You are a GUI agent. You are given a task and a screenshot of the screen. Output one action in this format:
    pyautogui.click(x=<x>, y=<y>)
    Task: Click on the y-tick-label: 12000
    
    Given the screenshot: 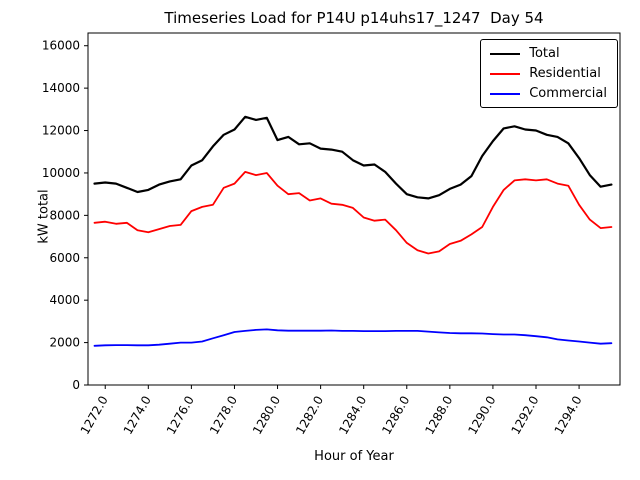 What is the action you would take?
    pyautogui.click(x=61, y=131)
    